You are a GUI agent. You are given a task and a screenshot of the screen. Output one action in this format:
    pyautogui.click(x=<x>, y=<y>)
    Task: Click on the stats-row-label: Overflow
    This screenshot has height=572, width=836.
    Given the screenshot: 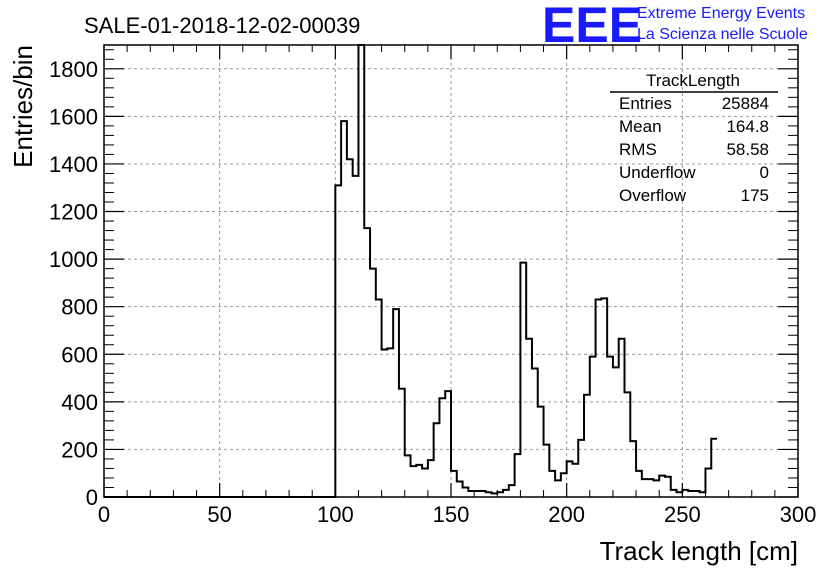 What is the action you would take?
    pyautogui.click(x=653, y=195)
    